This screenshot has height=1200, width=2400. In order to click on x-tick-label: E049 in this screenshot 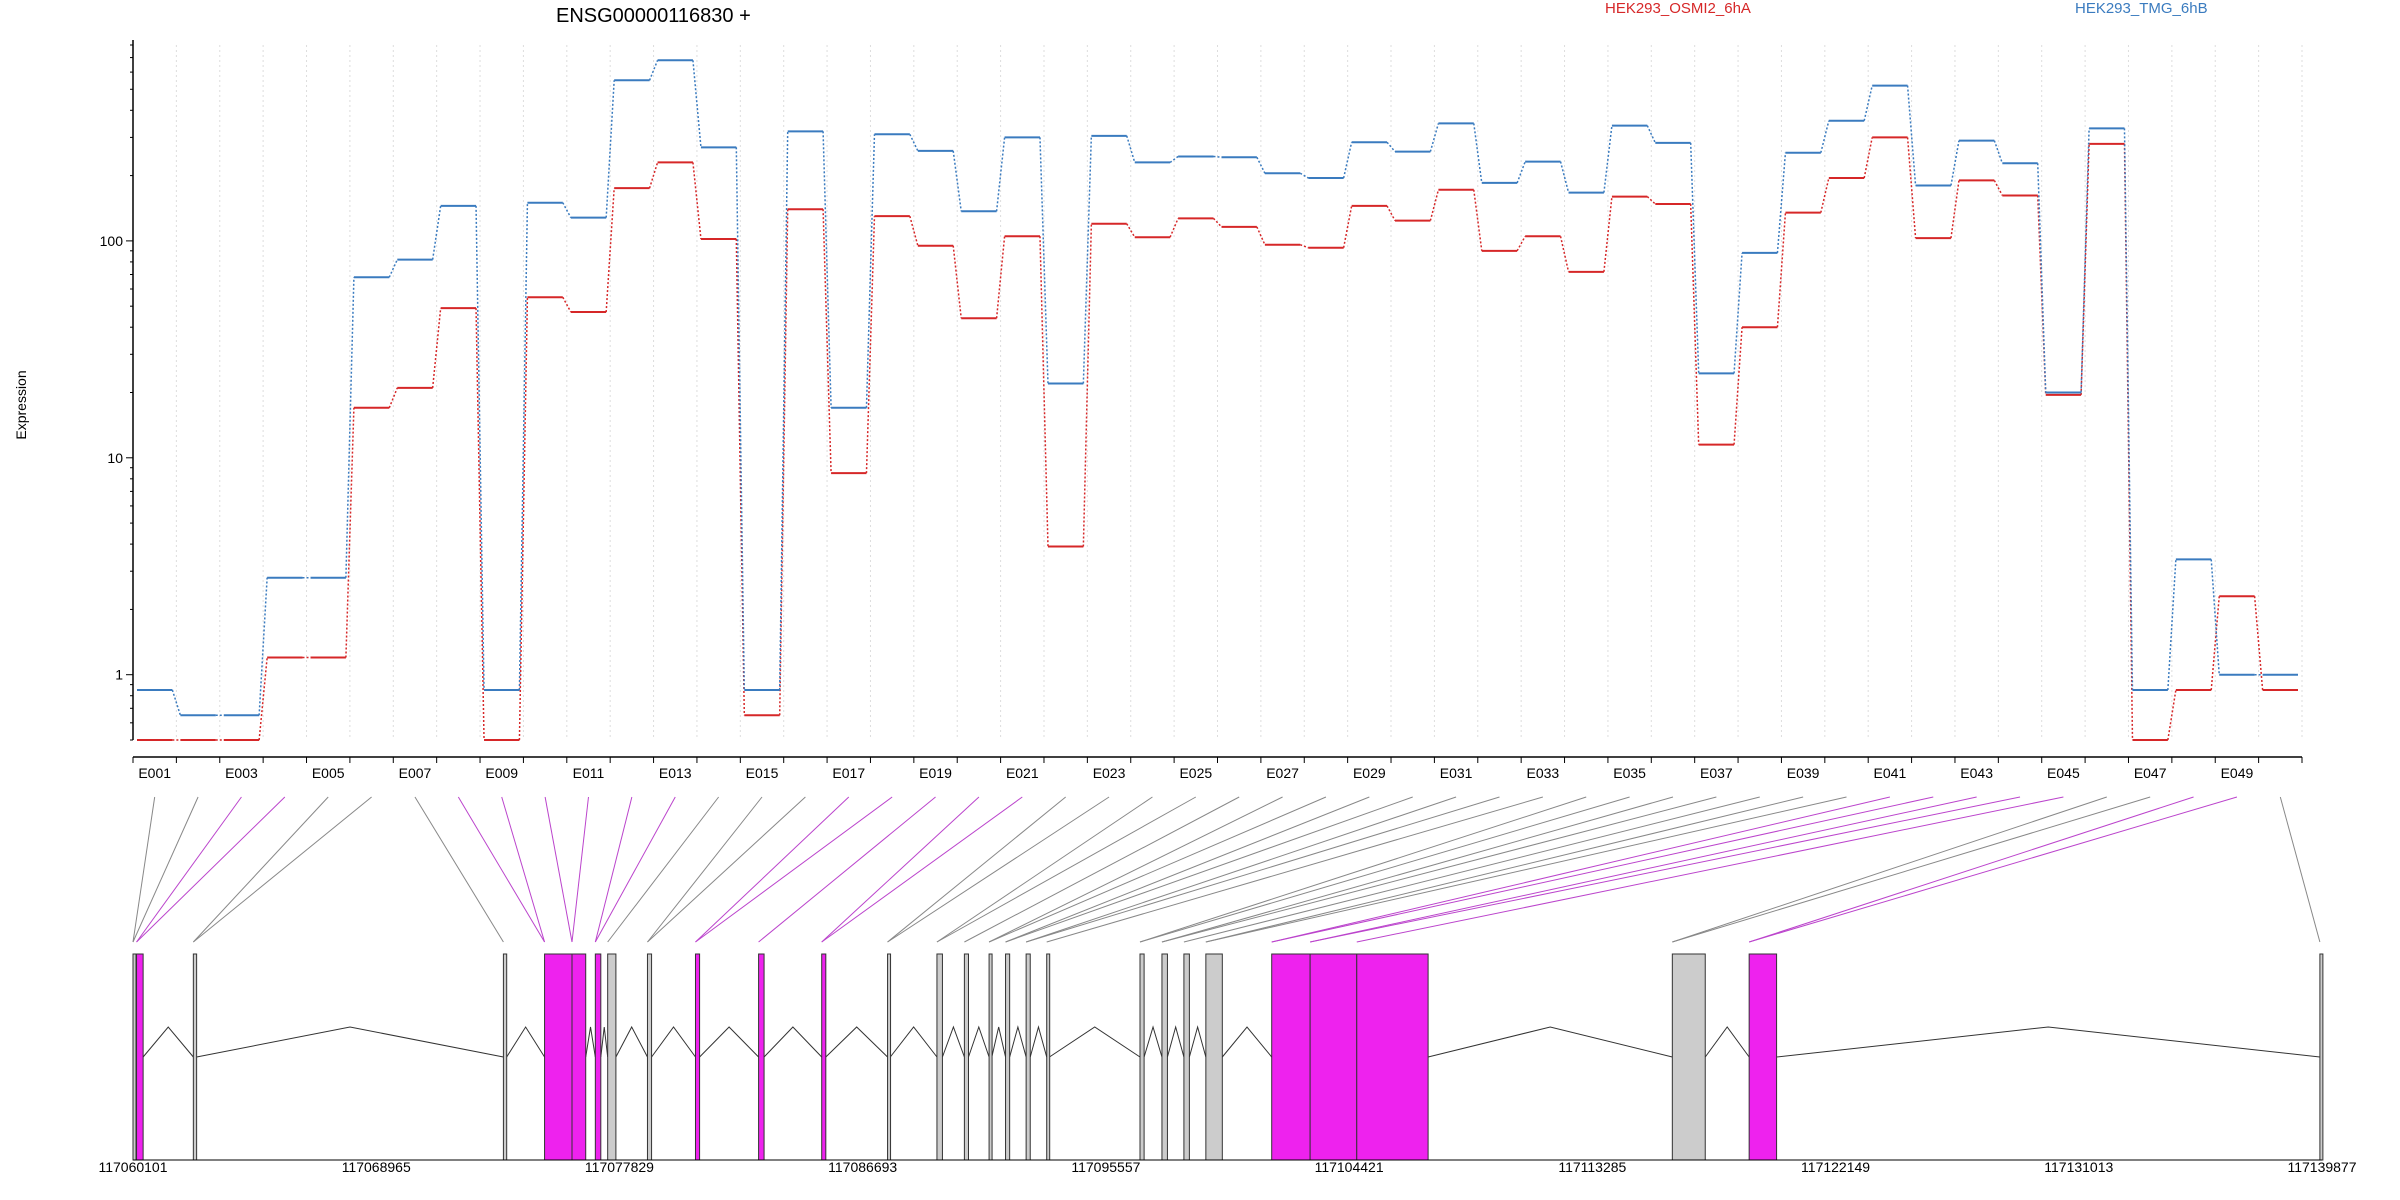, I will do `click(2237, 773)`.